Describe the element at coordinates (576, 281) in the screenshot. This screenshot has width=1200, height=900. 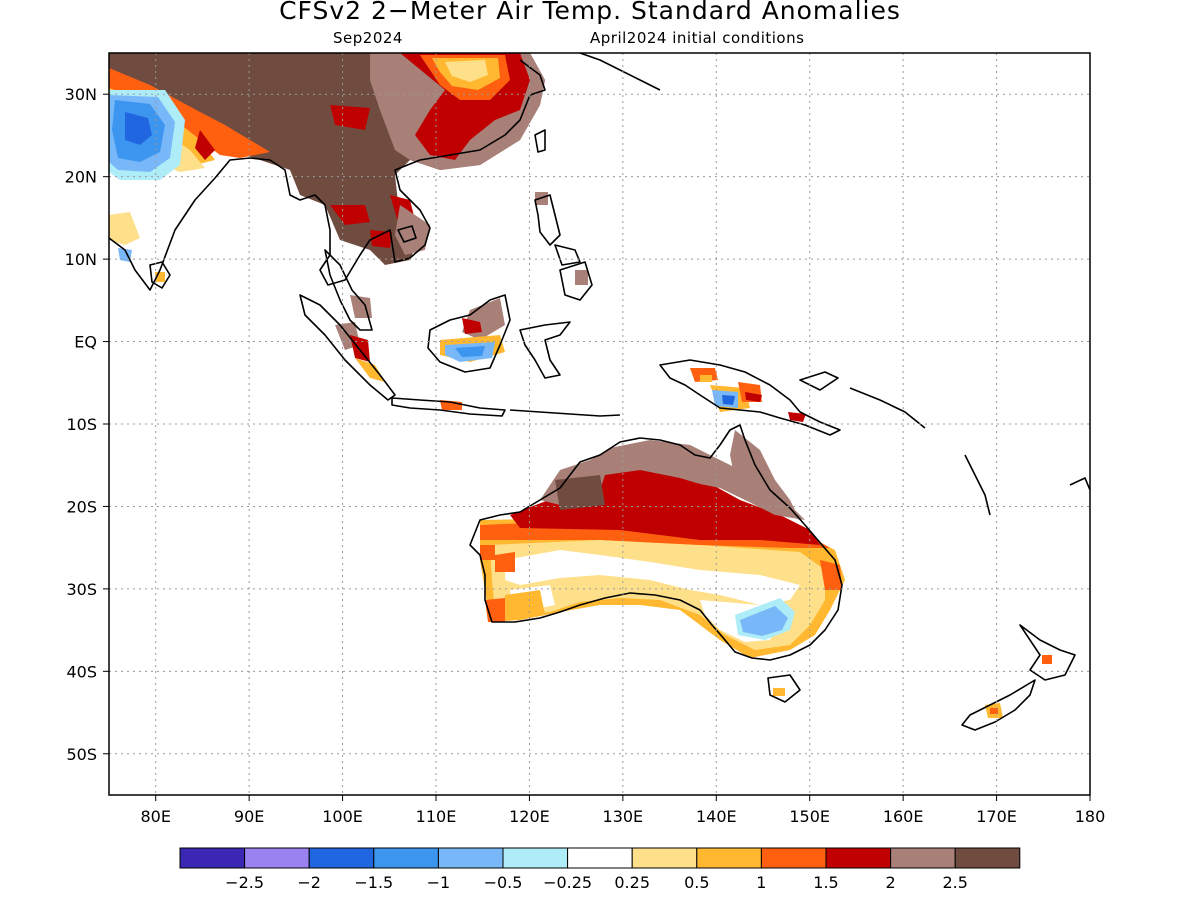
I see `philippines-mindanao` at that location.